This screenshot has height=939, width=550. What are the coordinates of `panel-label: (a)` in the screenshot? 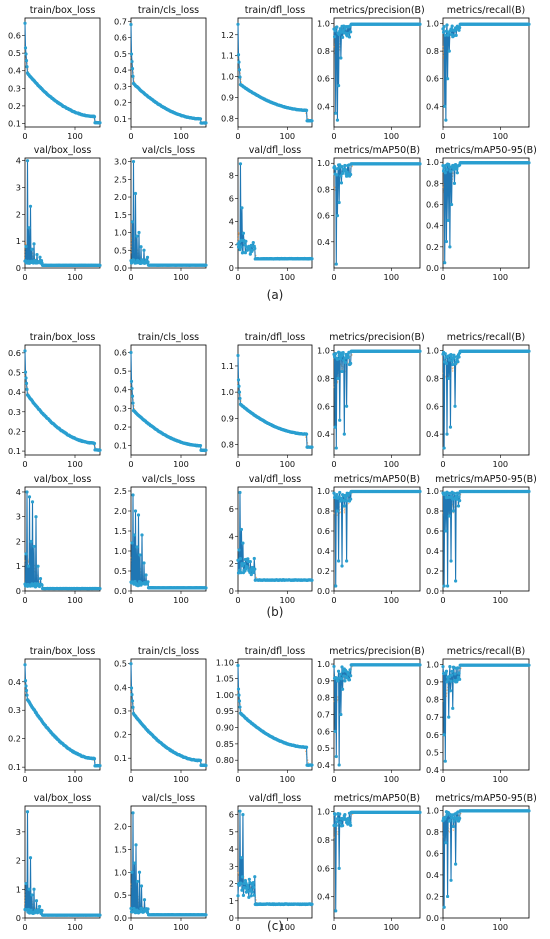 It's located at (275, 295).